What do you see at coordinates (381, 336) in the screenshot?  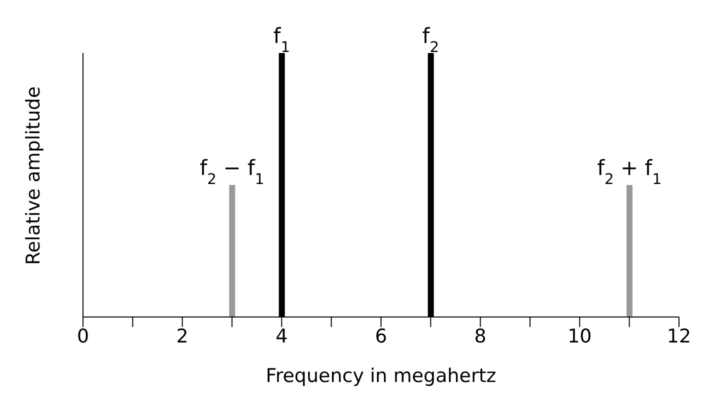 I see `x-tick-label: 6` at bounding box center [381, 336].